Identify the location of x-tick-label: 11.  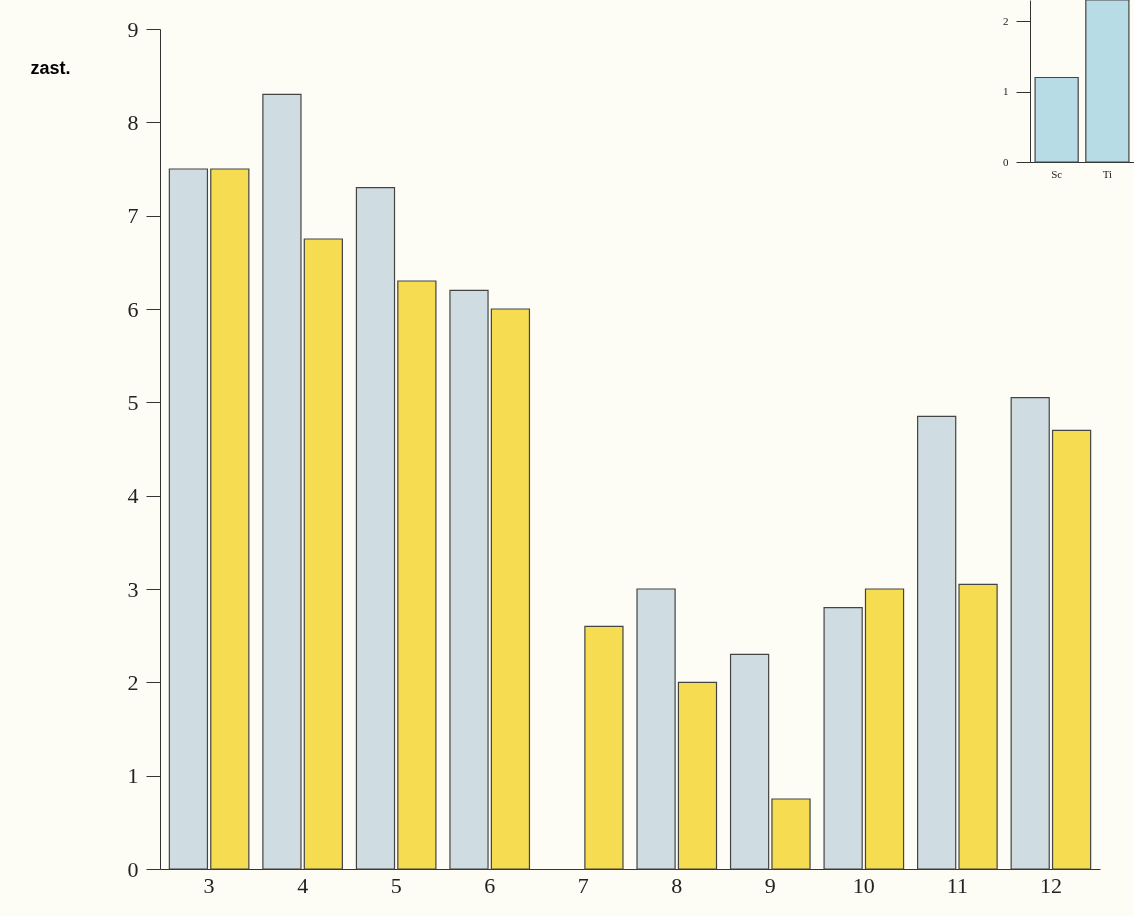
(957, 885).